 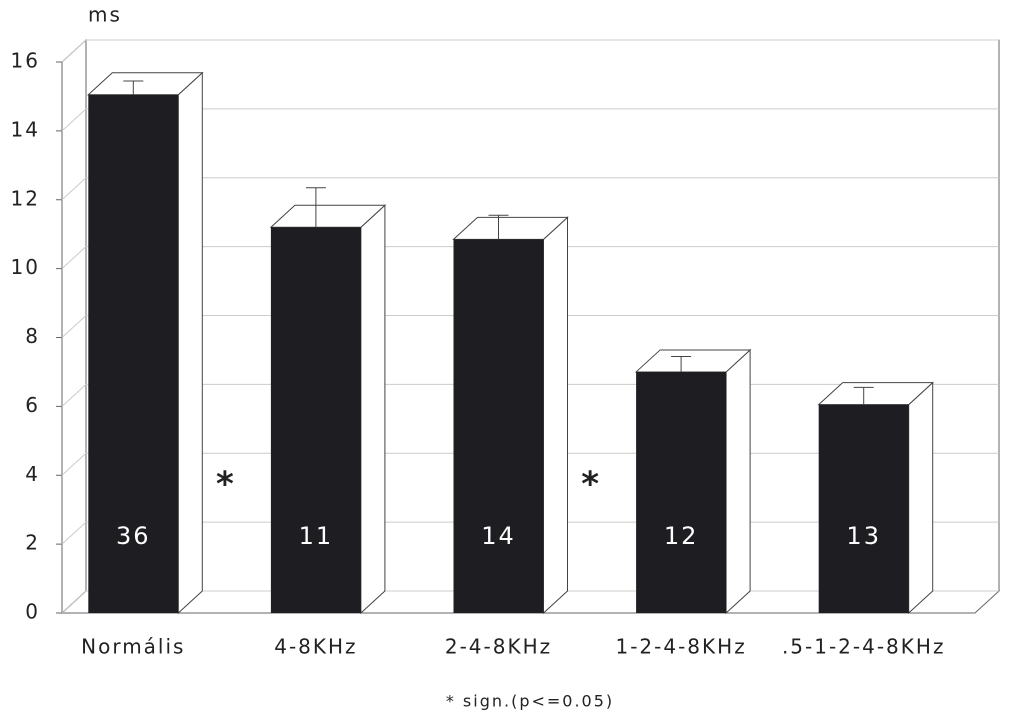 What do you see at coordinates (32, 543) in the screenshot?
I see `y-tick-label: 2` at bounding box center [32, 543].